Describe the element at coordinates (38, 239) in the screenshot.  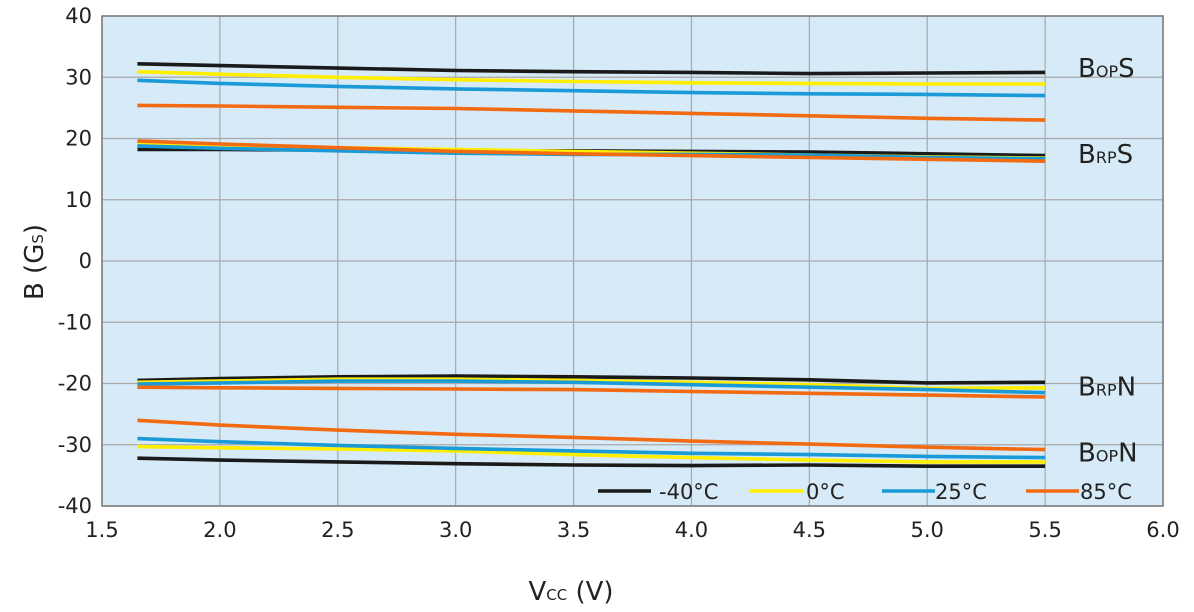
I see `y-axis-label-subscript: S` at that location.